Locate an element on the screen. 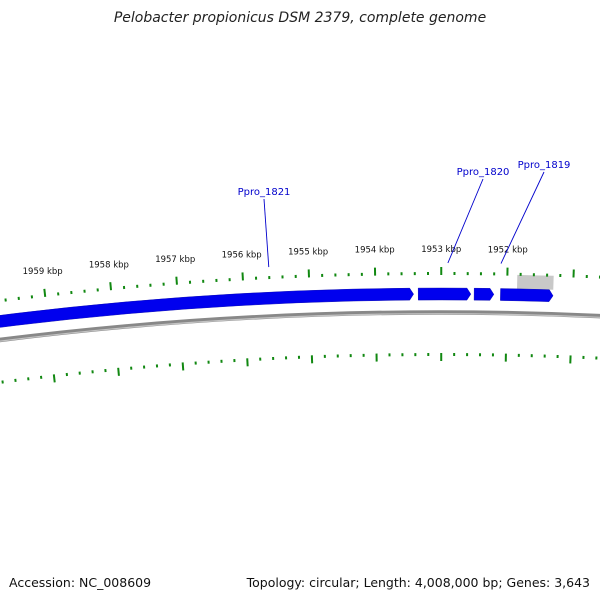 This screenshot has width=600, height=600. gene-label-ppro_1820: Ppro_1820 is located at coordinates (483, 172).